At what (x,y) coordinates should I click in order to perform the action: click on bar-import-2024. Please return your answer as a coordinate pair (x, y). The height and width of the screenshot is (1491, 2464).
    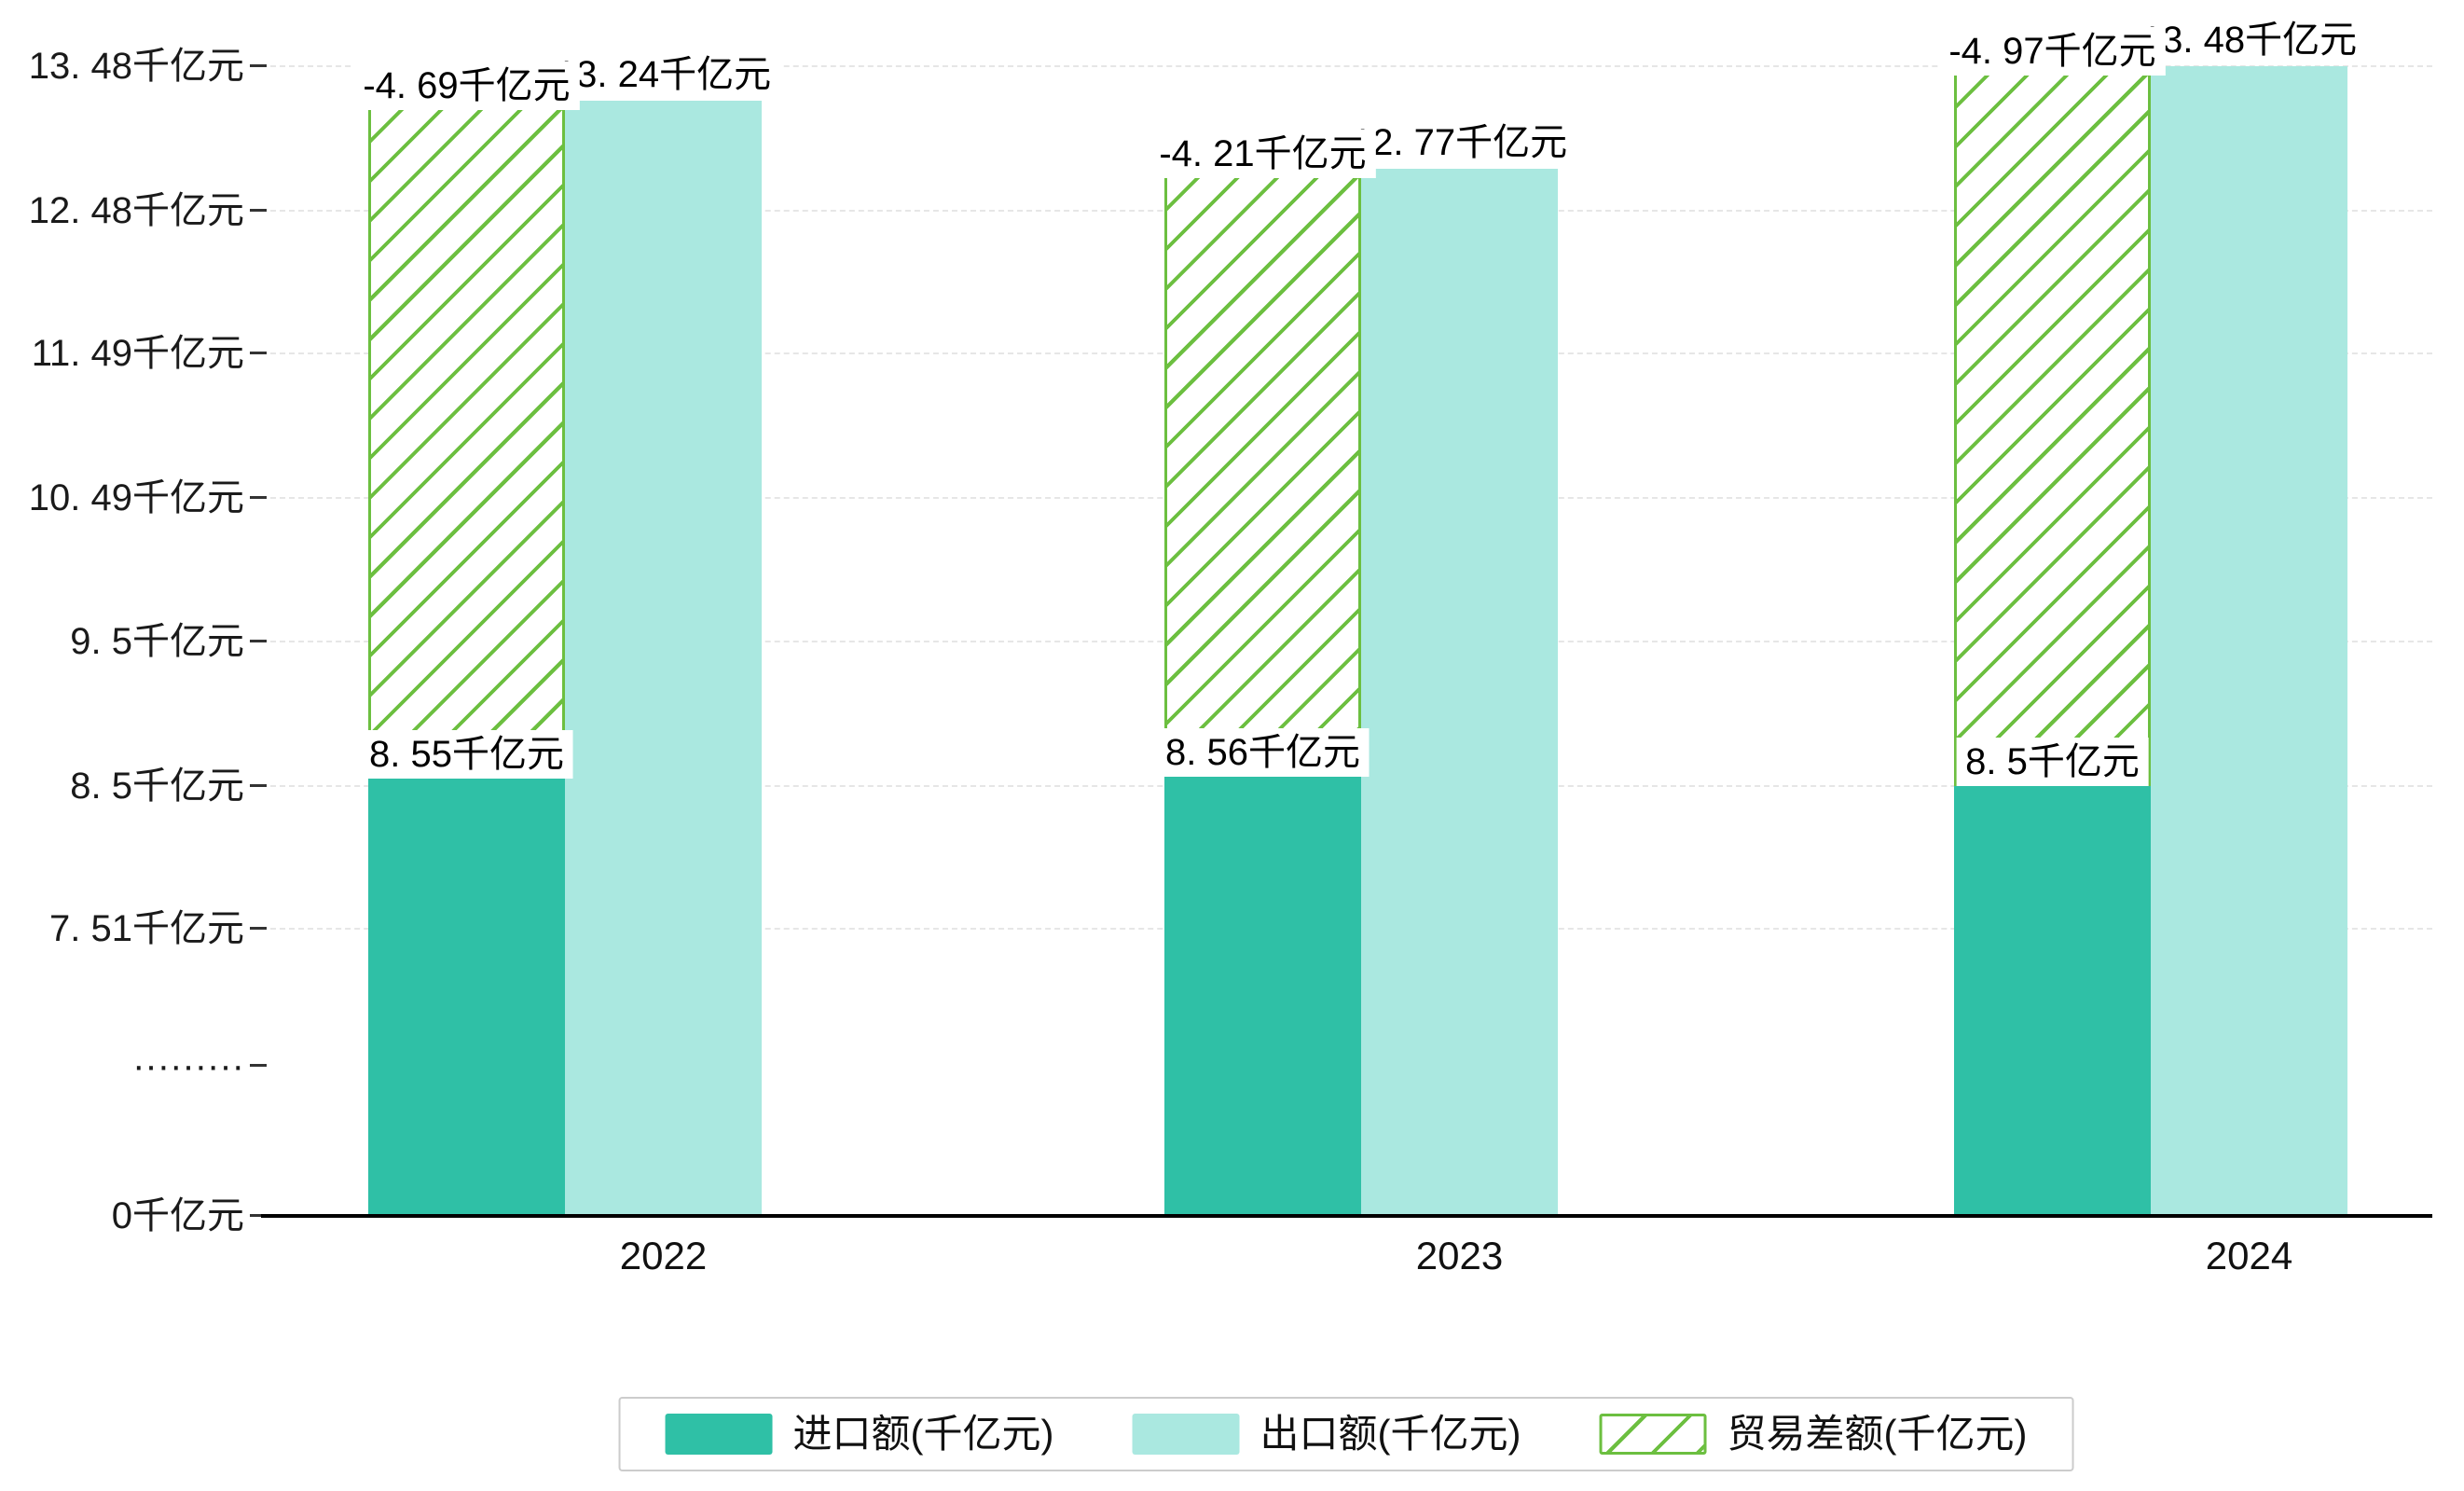
    Looking at the image, I should click on (2053, 1000).